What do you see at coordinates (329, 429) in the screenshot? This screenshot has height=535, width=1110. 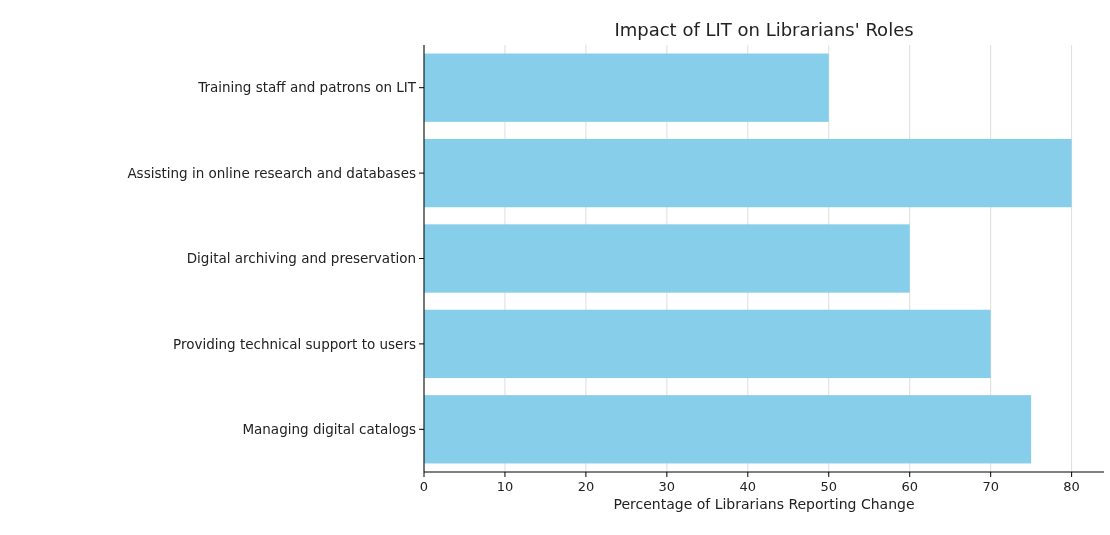 I see `y-tick-label: Managing digital catalogs` at bounding box center [329, 429].